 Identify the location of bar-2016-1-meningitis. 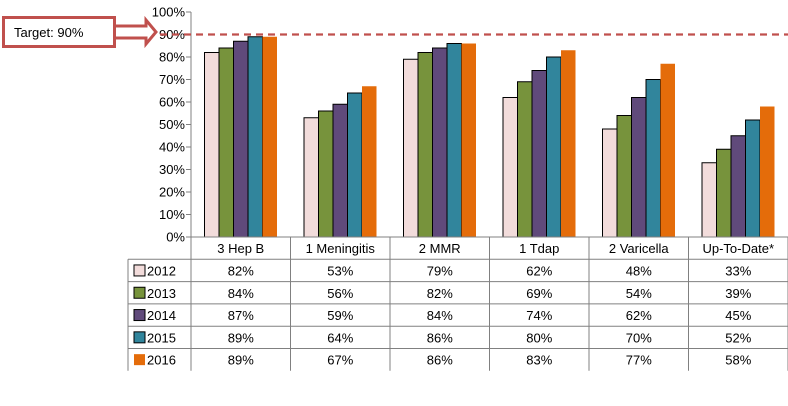
(369, 161).